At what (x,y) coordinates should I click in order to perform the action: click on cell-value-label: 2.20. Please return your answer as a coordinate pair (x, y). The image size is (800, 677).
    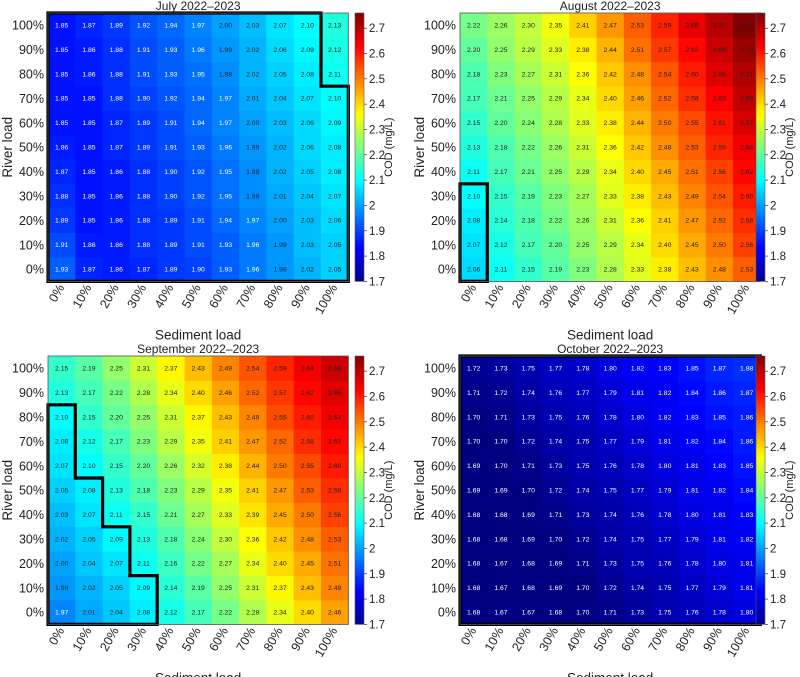
    Looking at the image, I should click on (473, 50).